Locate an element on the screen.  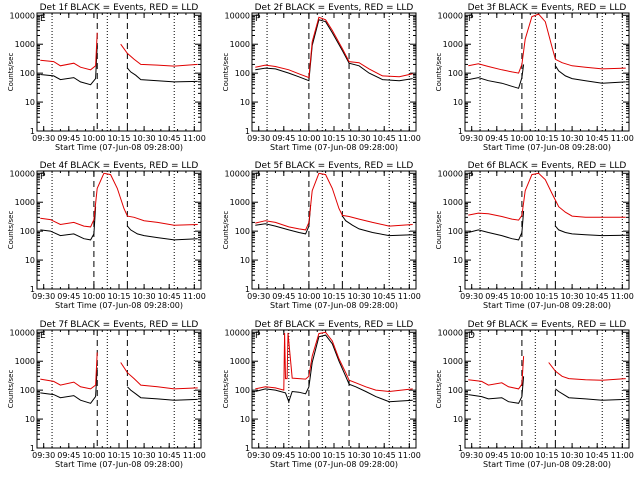
attenuator-state-label: D is located at coordinates (471, 336).